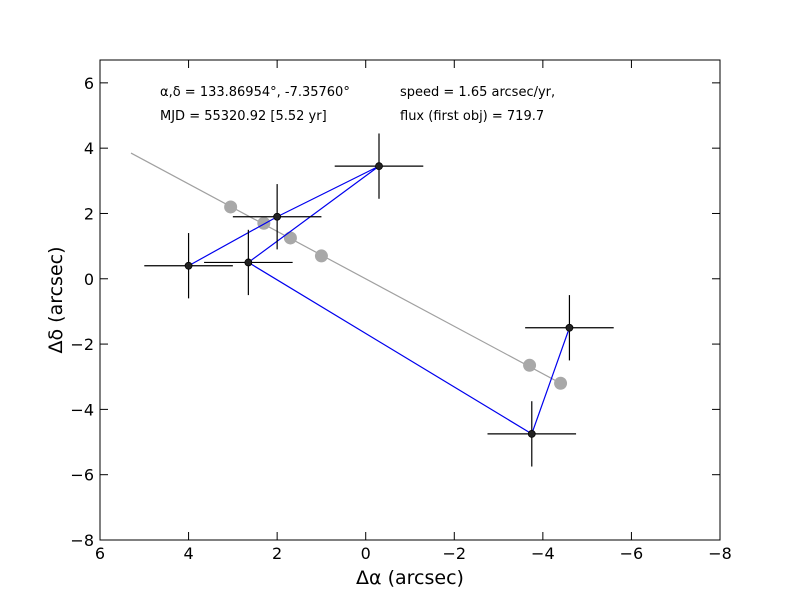  What do you see at coordinates (632, 553) in the screenshot?
I see `x-tick-label: −6` at bounding box center [632, 553].